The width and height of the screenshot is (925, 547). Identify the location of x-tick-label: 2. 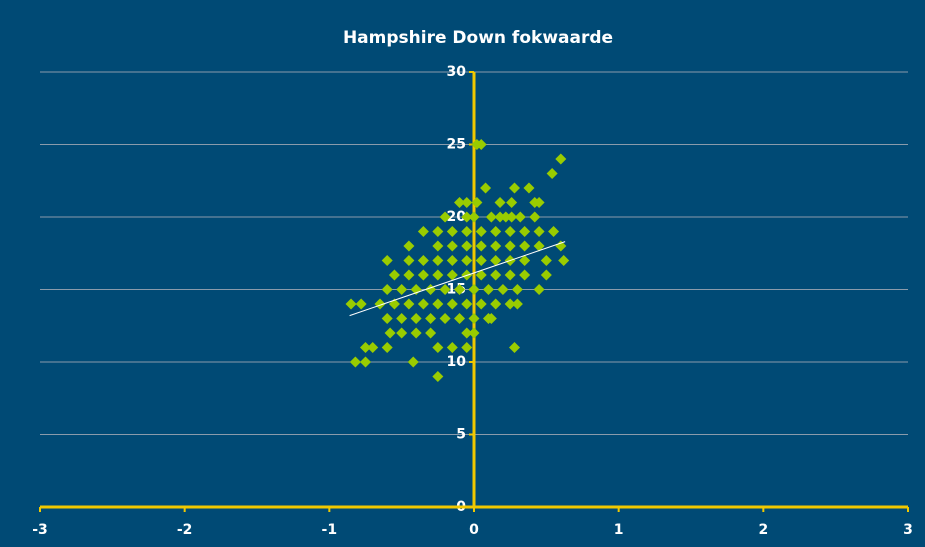
(763, 530).